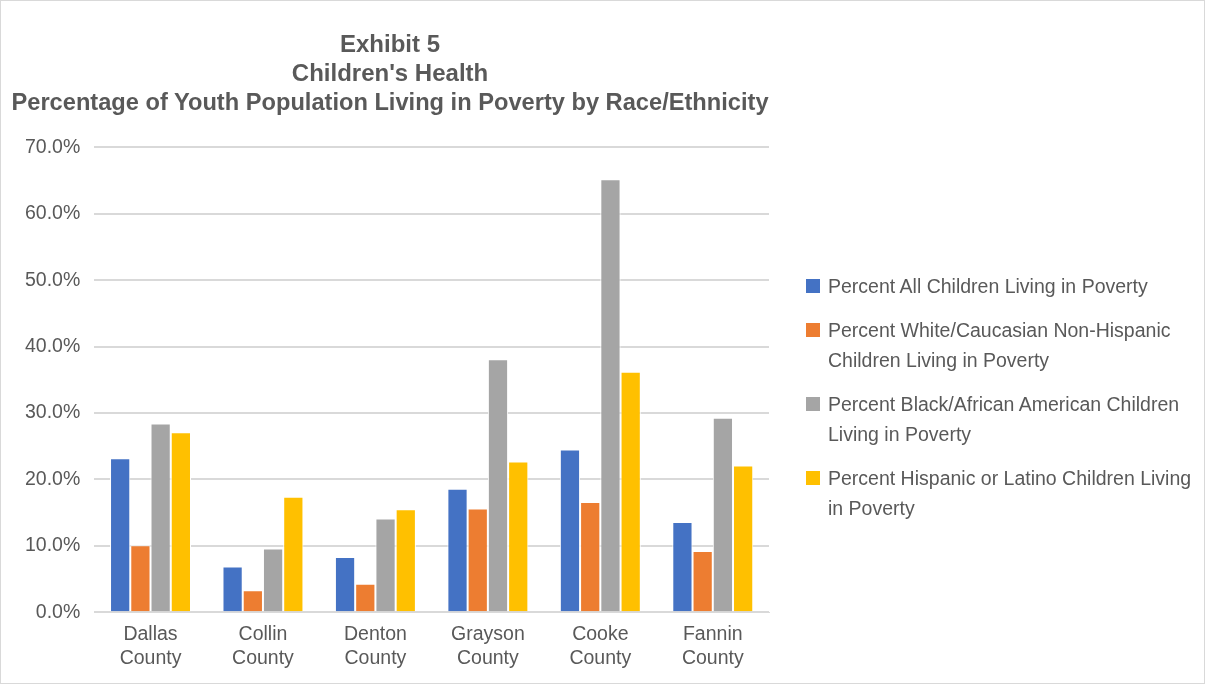 This screenshot has width=1205, height=684. Describe the element at coordinates (712, 645) in the screenshot. I see `x-tick-label: Fannin County` at that location.